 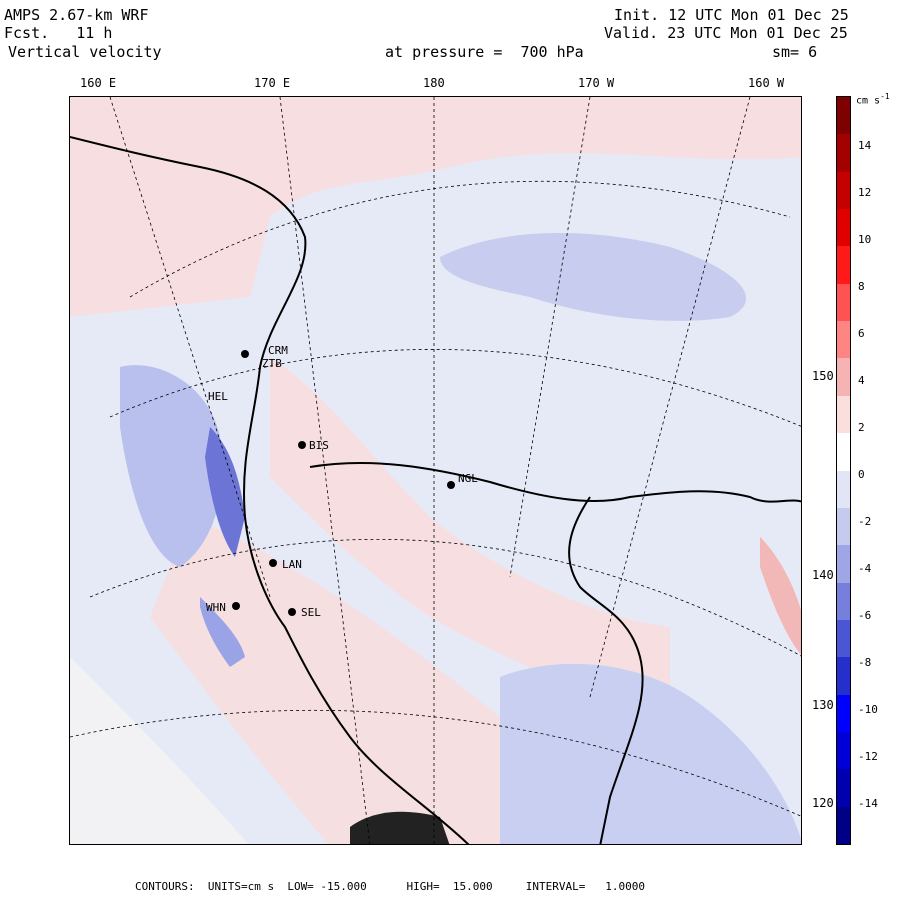 What do you see at coordinates (216, 607) in the screenshot?
I see `station-label-whn: WHN` at bounding box center [216, 607].